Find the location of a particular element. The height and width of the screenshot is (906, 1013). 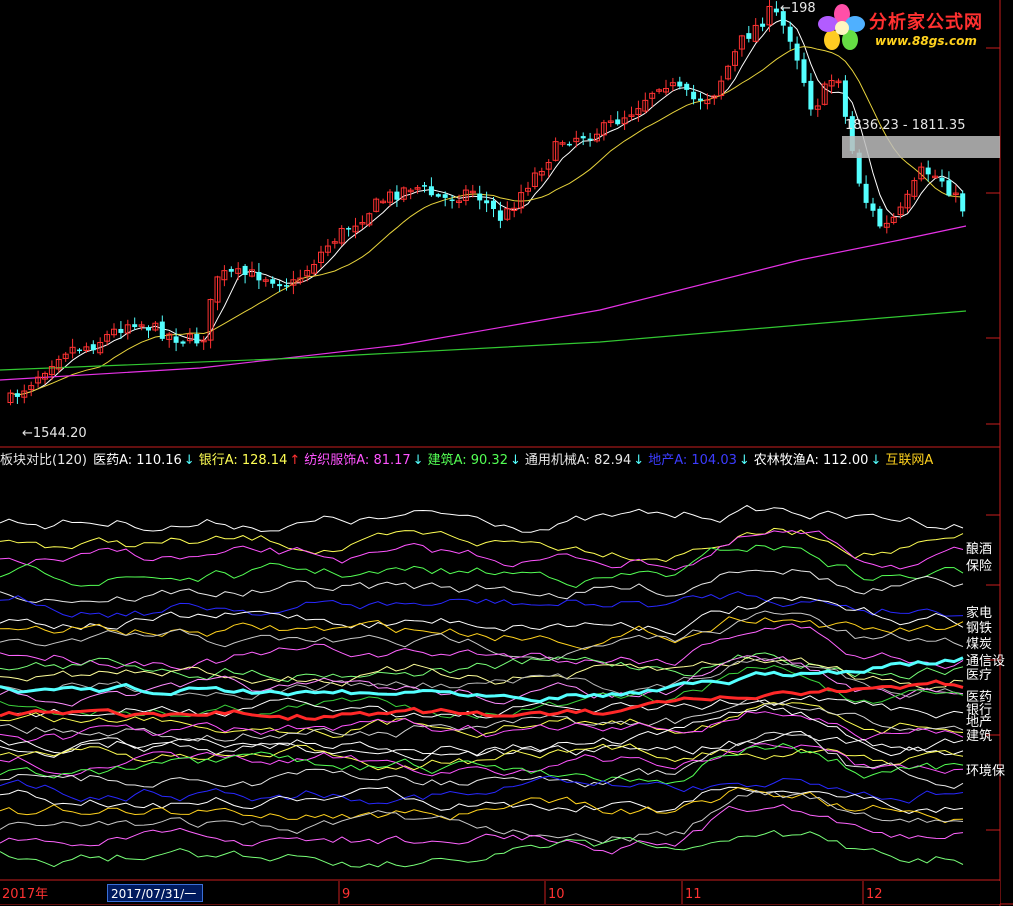

sector-label: 保险 is located at coordinates (979, 566).